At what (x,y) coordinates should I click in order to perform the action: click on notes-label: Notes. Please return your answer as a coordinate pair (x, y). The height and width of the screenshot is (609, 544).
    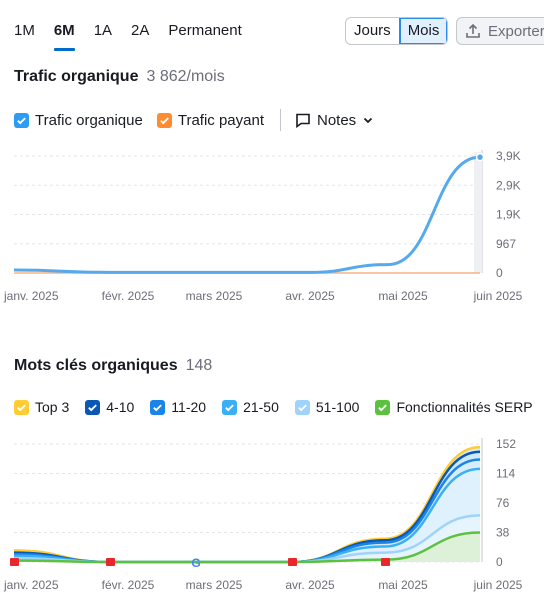
    Looking at the image, I should click on (337, 120).